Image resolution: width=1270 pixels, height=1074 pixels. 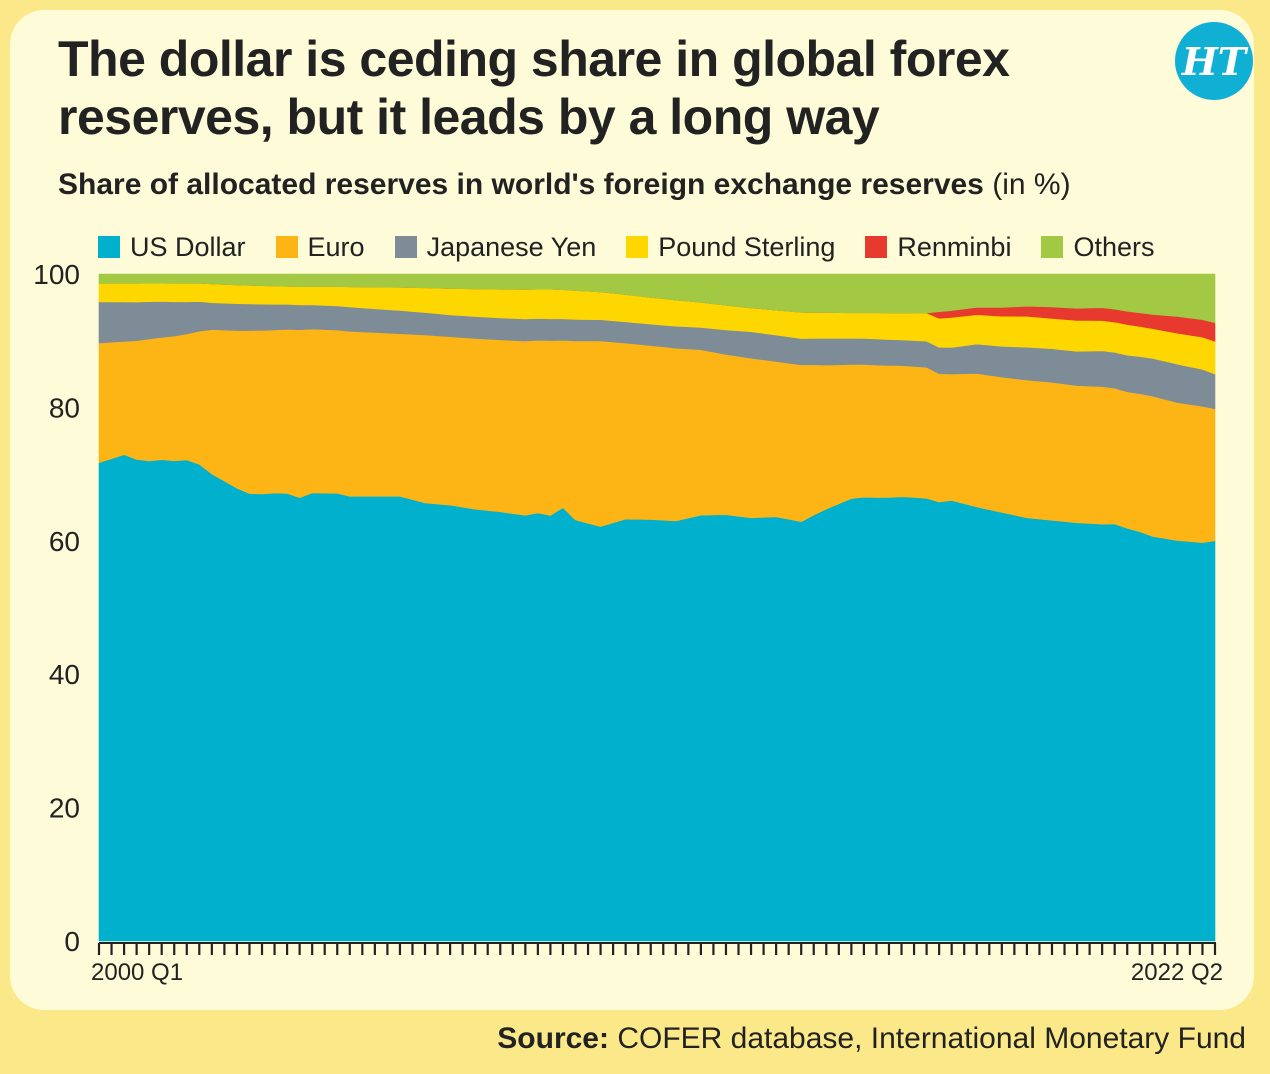 What do you see at coordinates (64, 808) in the screenshot?
I see `y-tick-label-20: 20` at bounding box center [64, 808].